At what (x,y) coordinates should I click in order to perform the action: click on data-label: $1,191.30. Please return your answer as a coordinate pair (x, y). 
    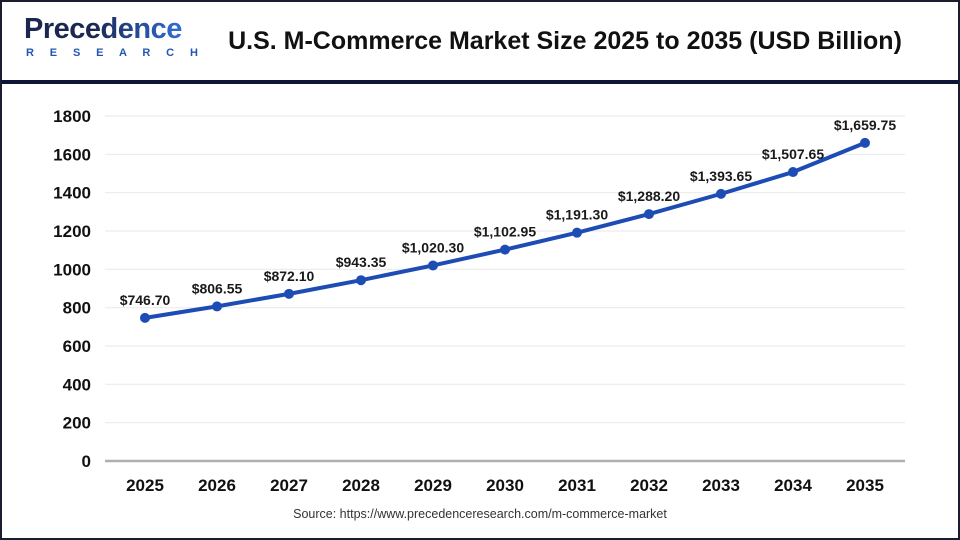
    Looking at the image, I should click on (577, 215).